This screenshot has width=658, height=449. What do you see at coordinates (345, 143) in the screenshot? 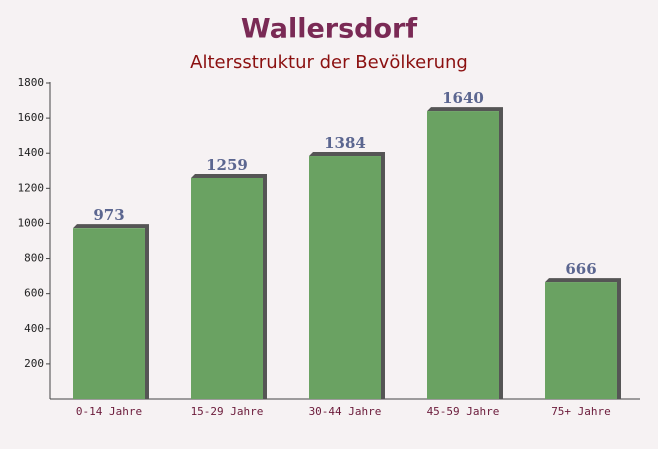
I see `value-label: 1384` at bounding box center [345, 143].